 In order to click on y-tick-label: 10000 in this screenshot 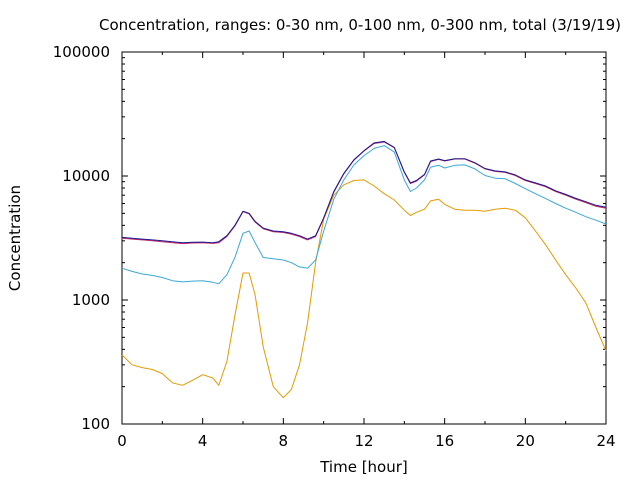, I will do `click(86, 176)`.